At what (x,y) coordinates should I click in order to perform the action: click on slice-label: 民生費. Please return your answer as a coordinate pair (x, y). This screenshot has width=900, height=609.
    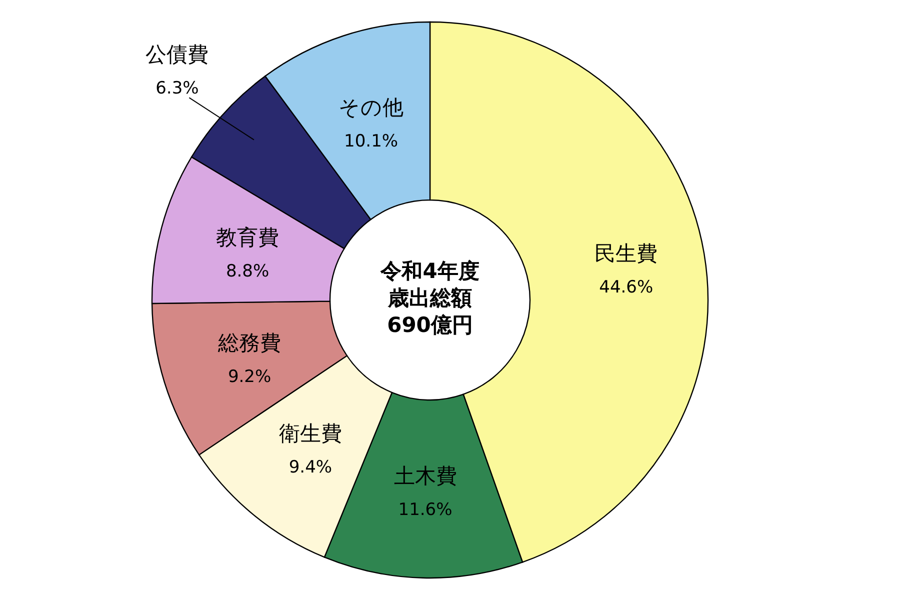
    Looking at the image, I should click on (626, 253).